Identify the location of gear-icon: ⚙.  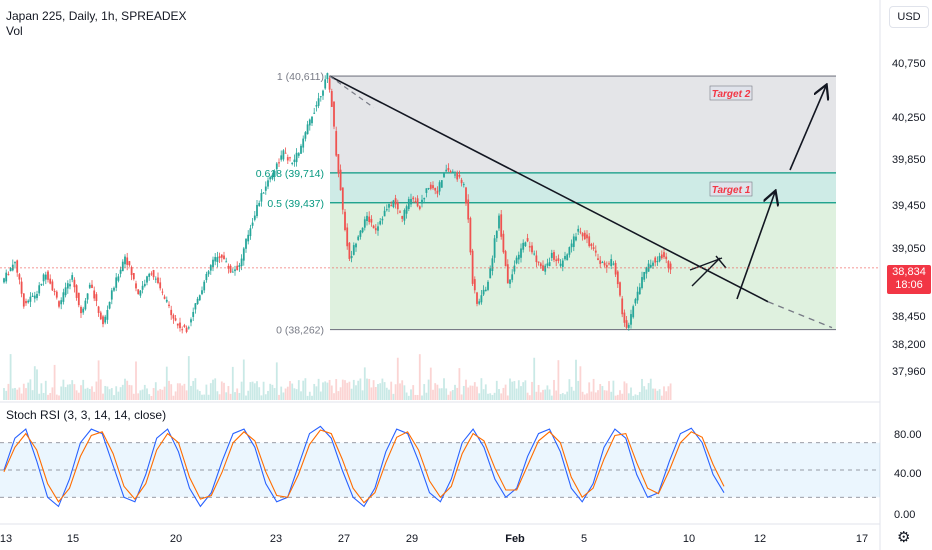
(904, 537).